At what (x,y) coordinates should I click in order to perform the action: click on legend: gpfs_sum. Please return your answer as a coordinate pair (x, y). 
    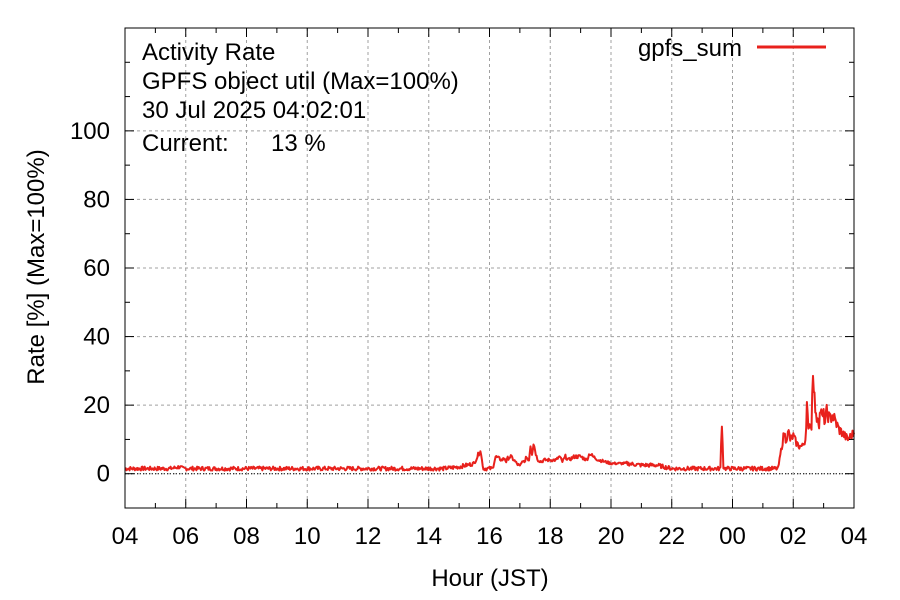
    Looking at the image, I should click on (732, 48).